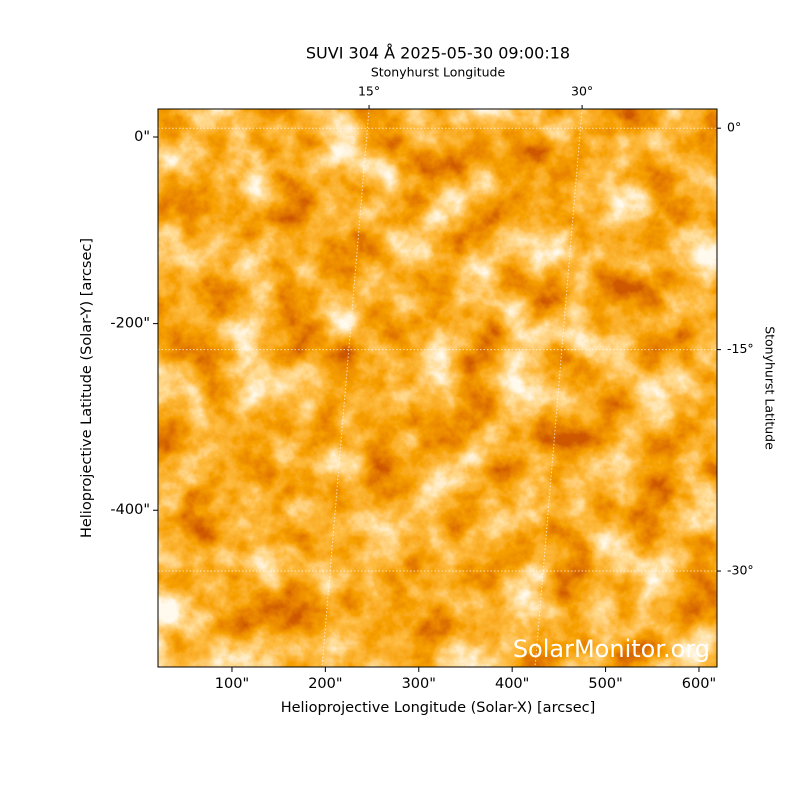  What do you see at coordinates (232, 684) in the screenshot?
I see `x-tick-label: 100"` at bounding box center [232, 684].